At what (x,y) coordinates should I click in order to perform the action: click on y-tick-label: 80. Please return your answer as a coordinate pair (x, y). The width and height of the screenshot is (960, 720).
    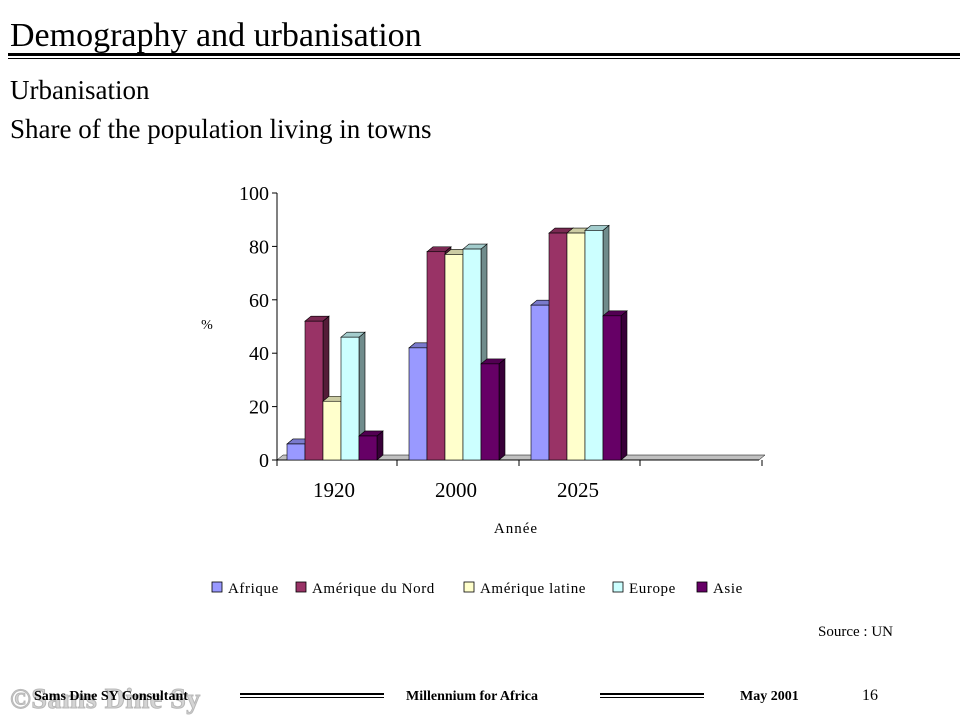
    Looking at the image, I should click on (259, 247).